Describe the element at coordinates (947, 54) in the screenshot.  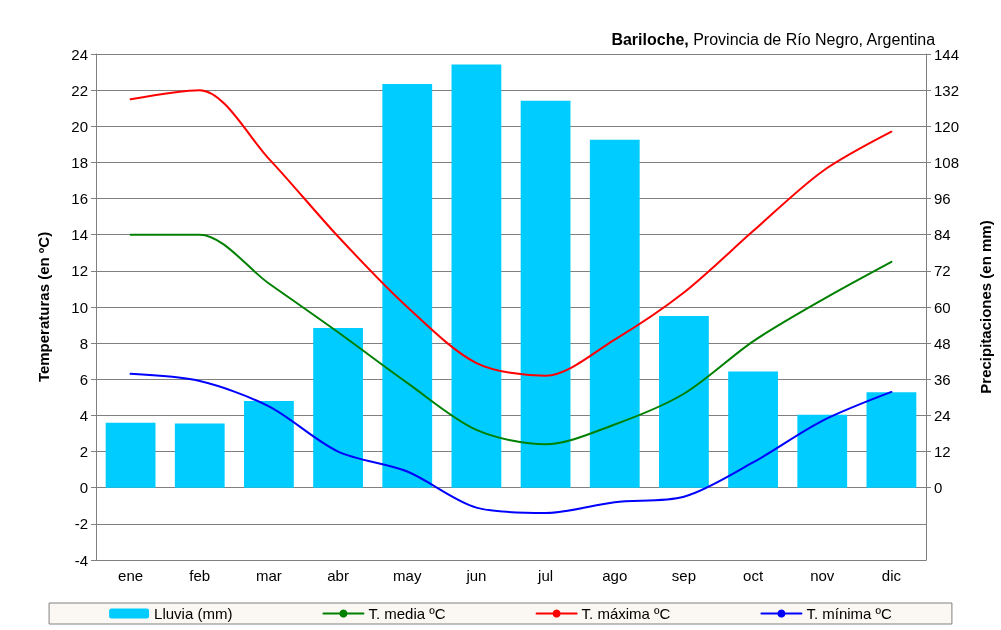
I see `y2-tick-label: 144` at that location.